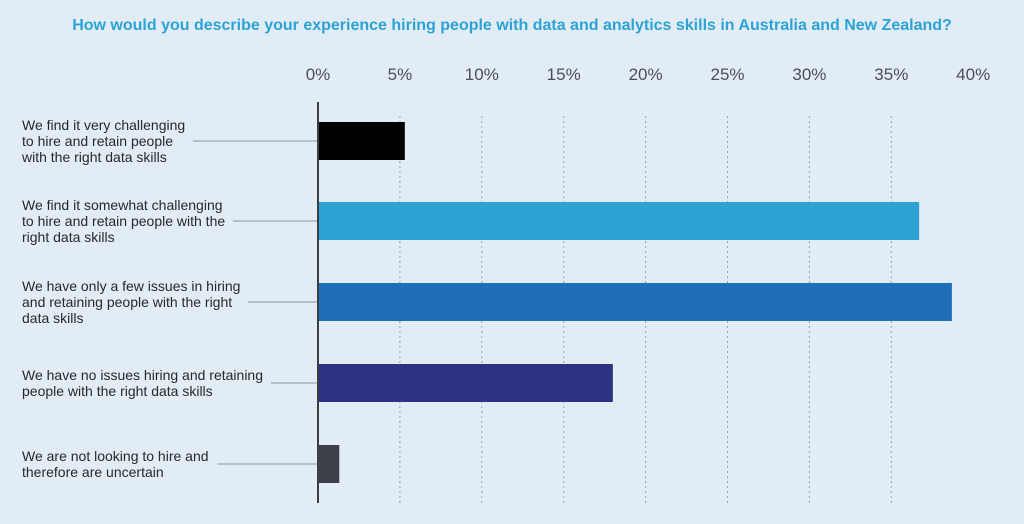 This screenshot has width=1024, height=524. Describe the element at coordinates (727, 74) in the screenshot. I see `x-tick-label: 25%` at that location.